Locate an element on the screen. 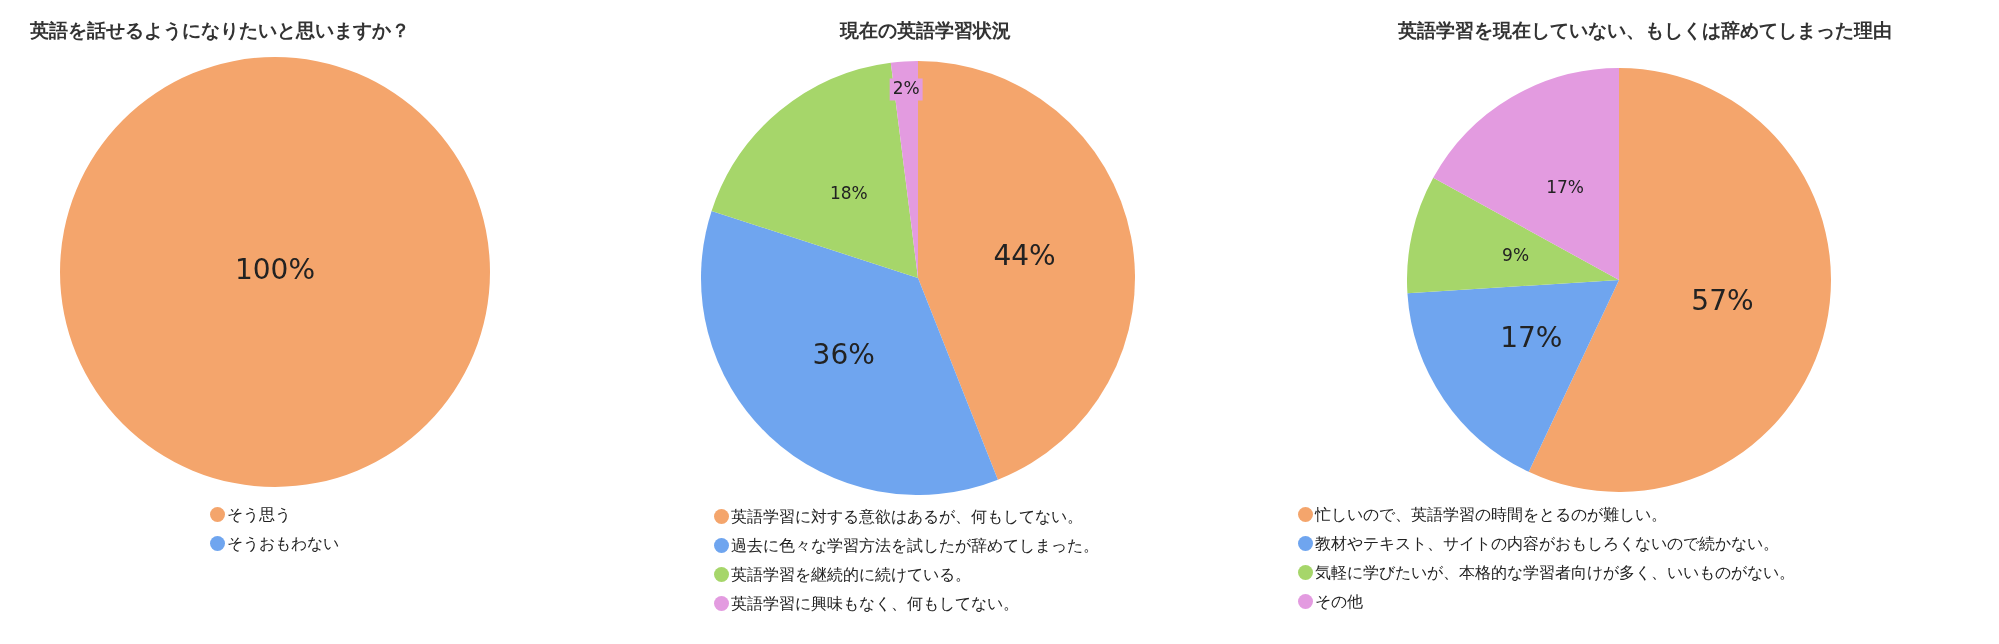 The image size is (1999, 644). legend-label: 英語学習に興味もなく、何もしてない。 is located at coordinates (875, 603).